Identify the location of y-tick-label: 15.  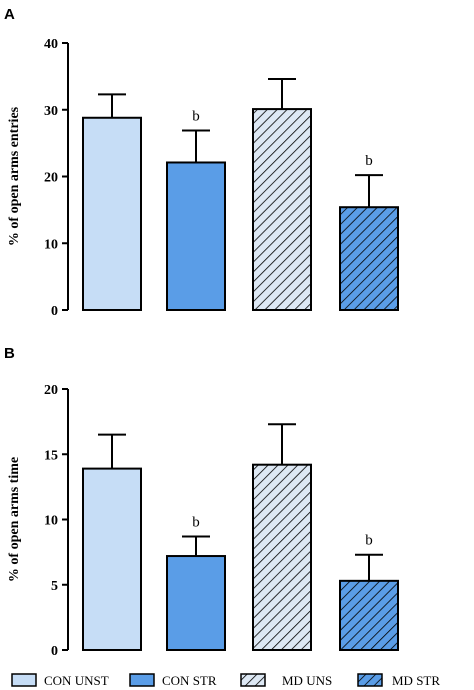
(51, 455).